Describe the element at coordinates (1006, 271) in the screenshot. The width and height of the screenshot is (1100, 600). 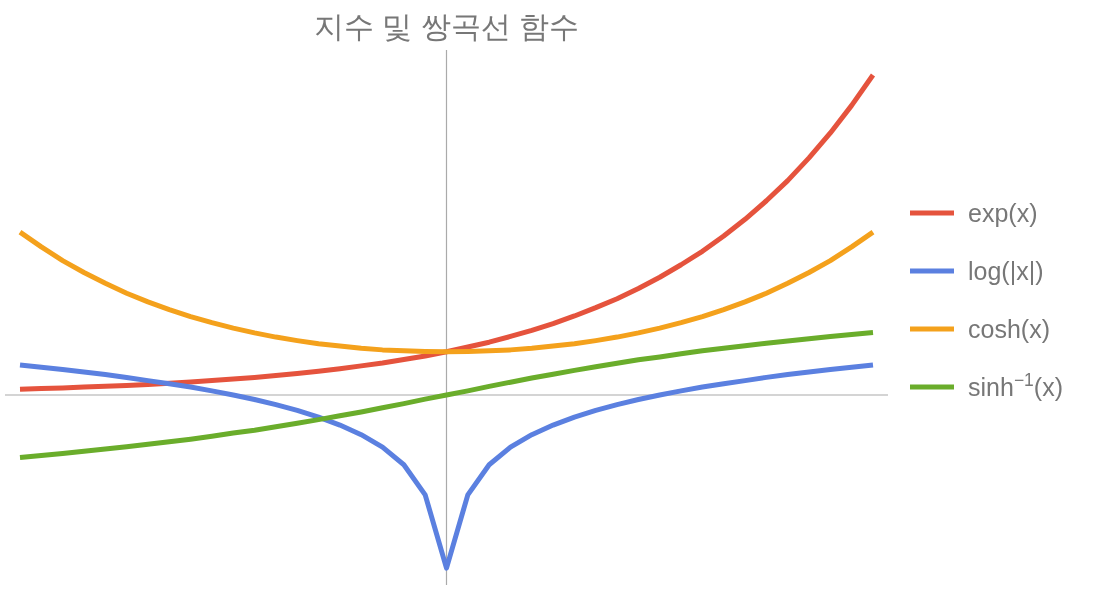
I see `legend-label: log(|x|)` at that location.